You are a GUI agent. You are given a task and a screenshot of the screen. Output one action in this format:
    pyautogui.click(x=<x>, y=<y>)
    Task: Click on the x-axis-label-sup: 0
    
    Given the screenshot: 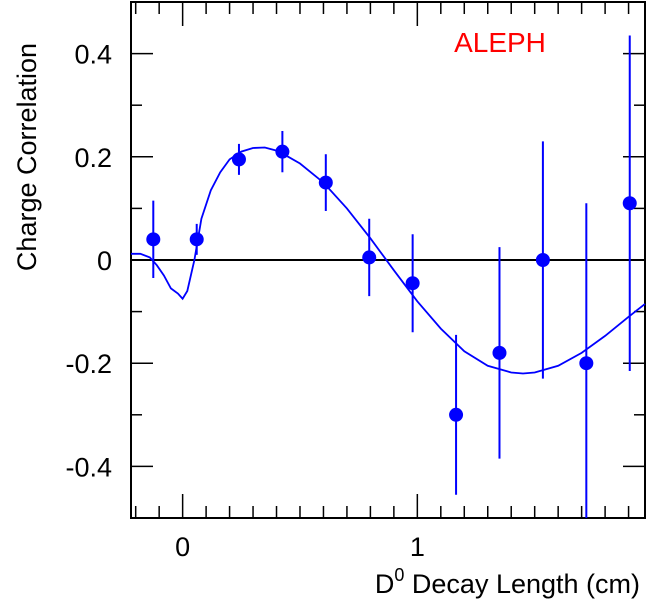 What is the action you would take?
    pyautogui.click(x=399, y=575)
    